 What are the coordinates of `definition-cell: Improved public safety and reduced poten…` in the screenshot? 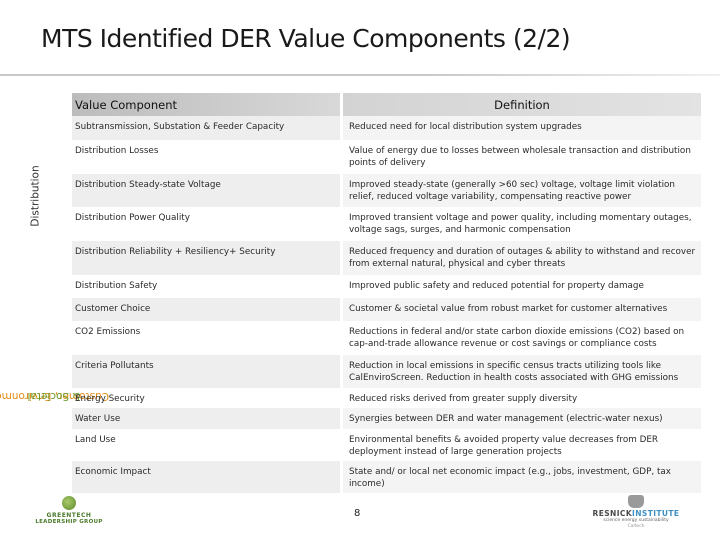 It's located at (496, 286).